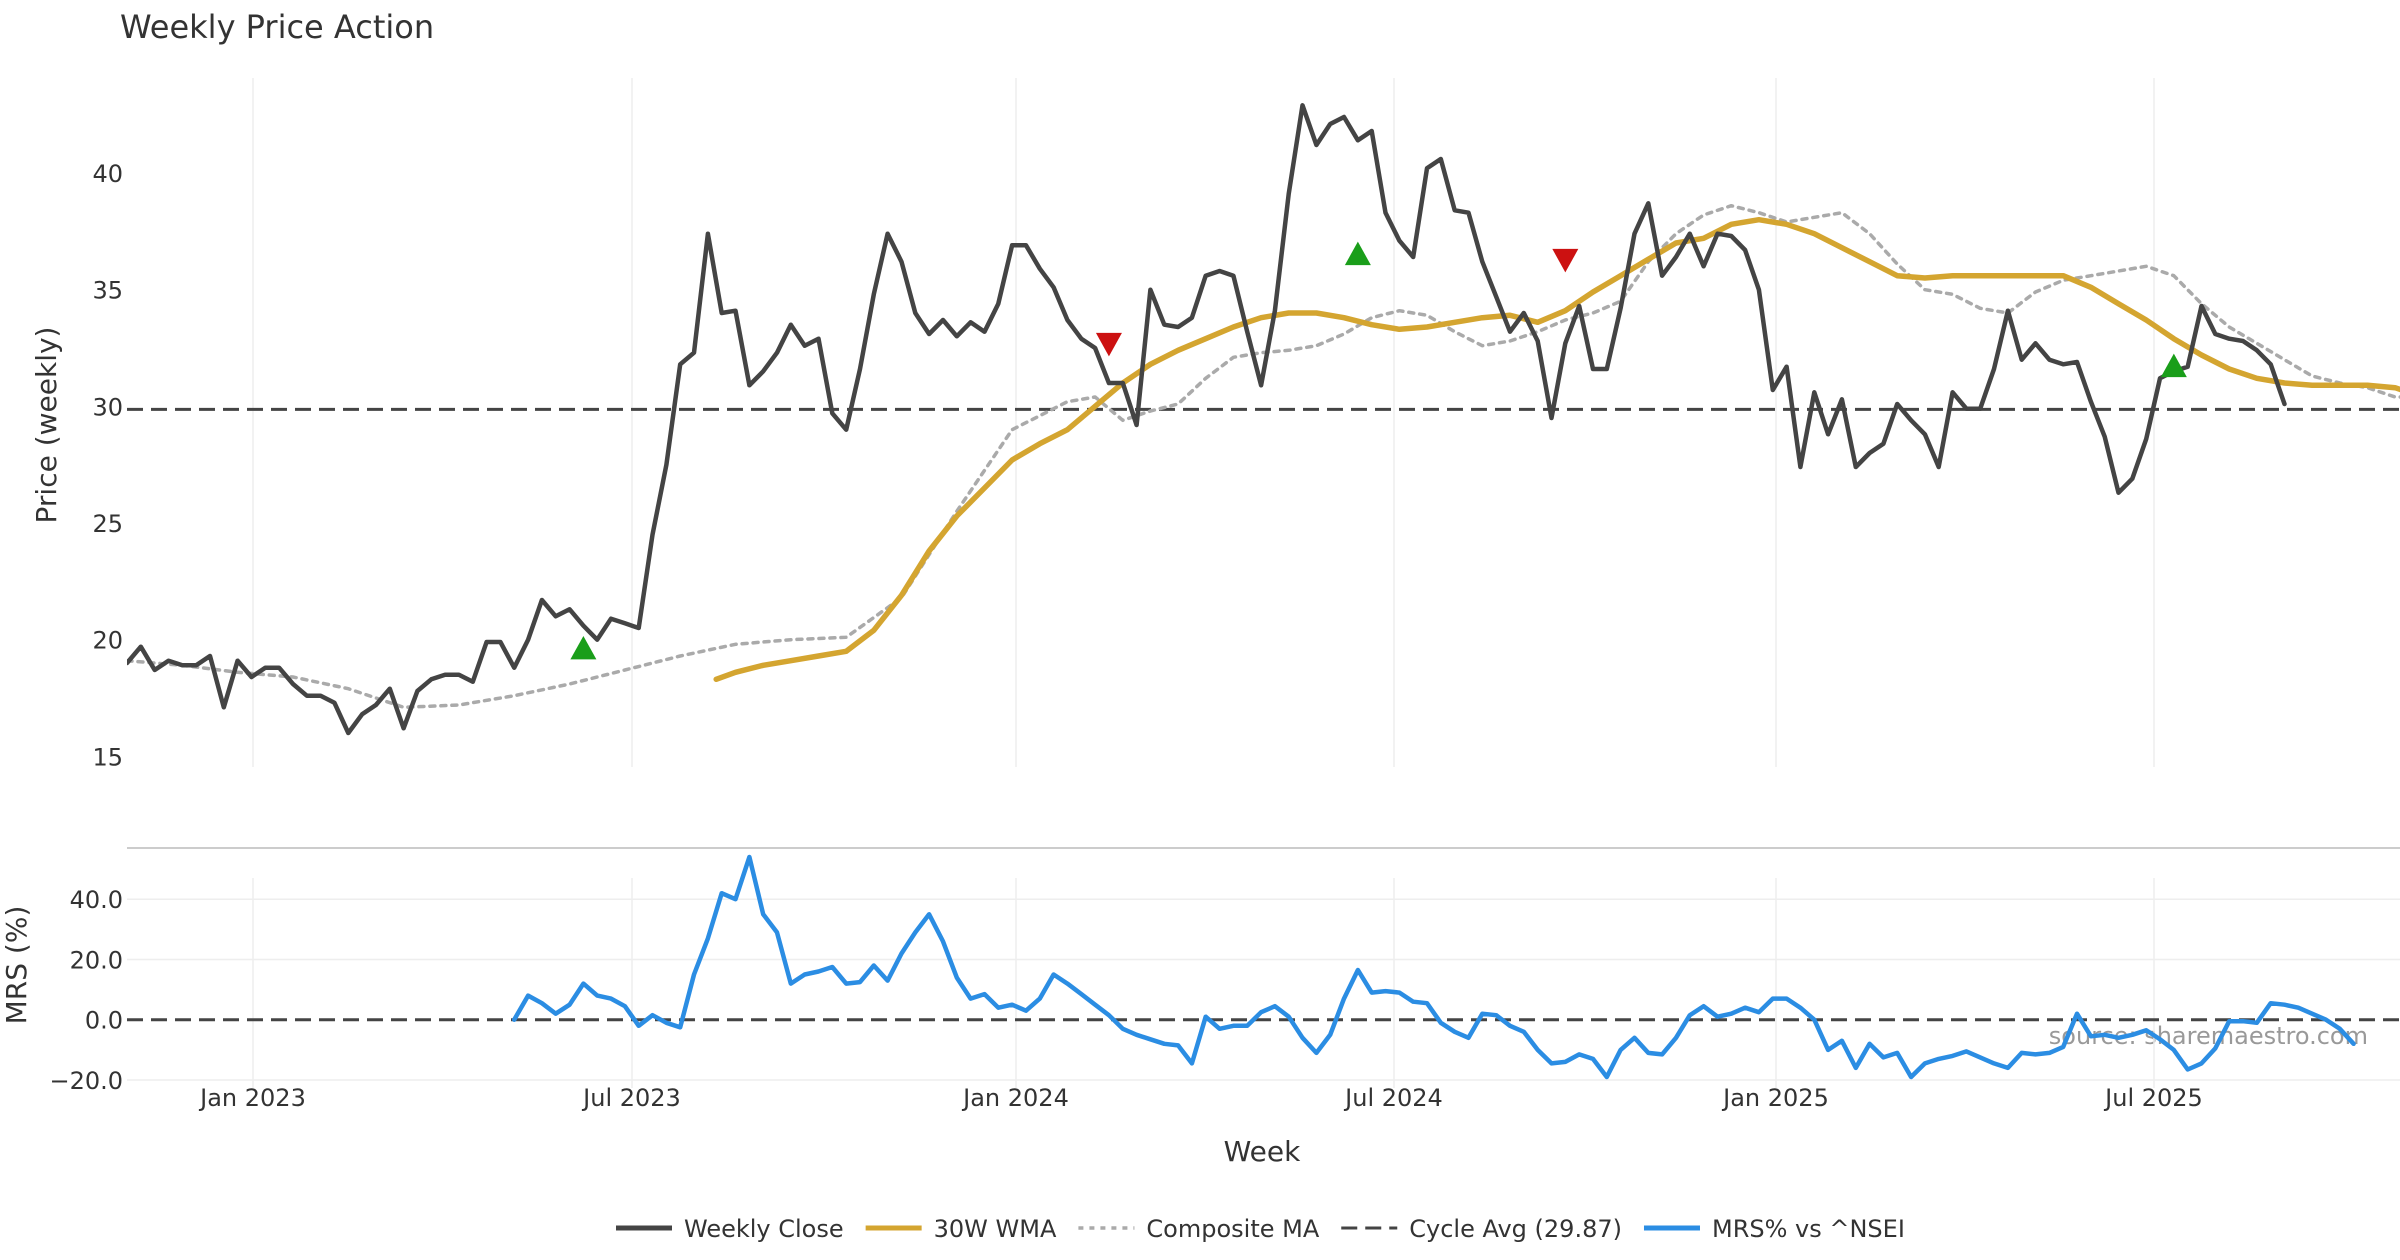 Image resolution: width=2400 pixels, height=1260 pixels. Describe the element at coordinates (1015, 1098) in the screenshot. I see `x-tick-label: Jan 2024` at that location.